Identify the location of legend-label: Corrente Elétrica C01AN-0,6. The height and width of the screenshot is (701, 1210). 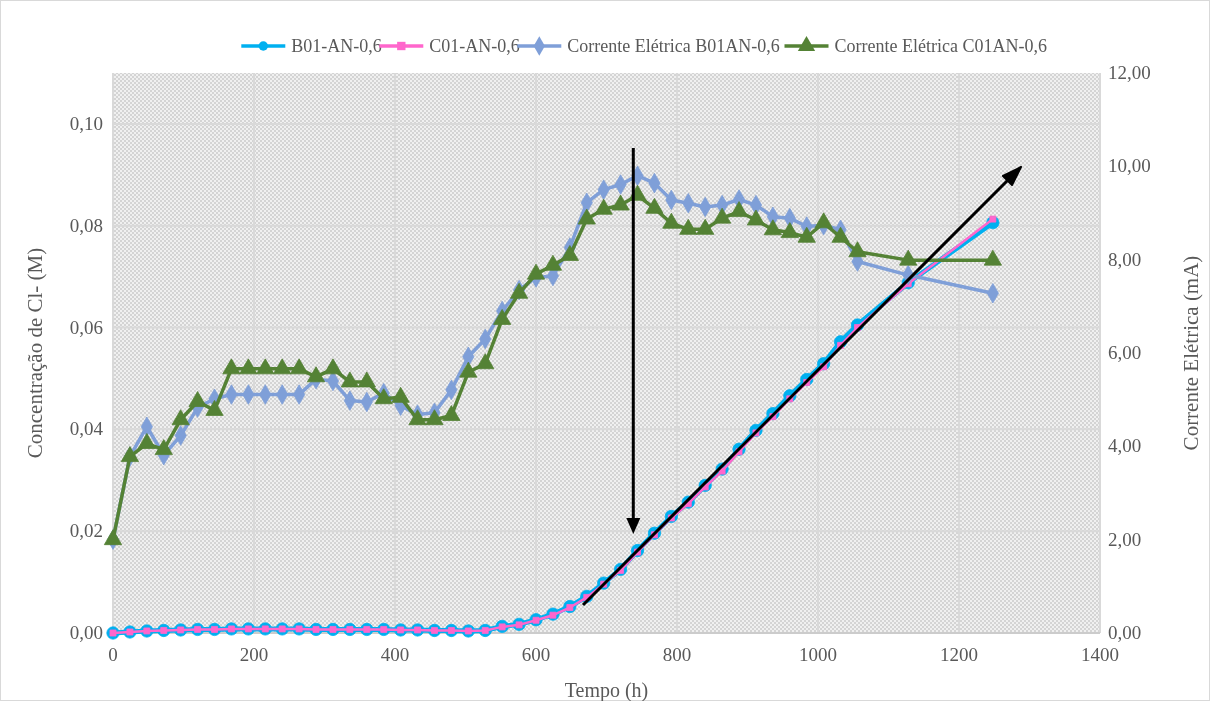
(940, 46).